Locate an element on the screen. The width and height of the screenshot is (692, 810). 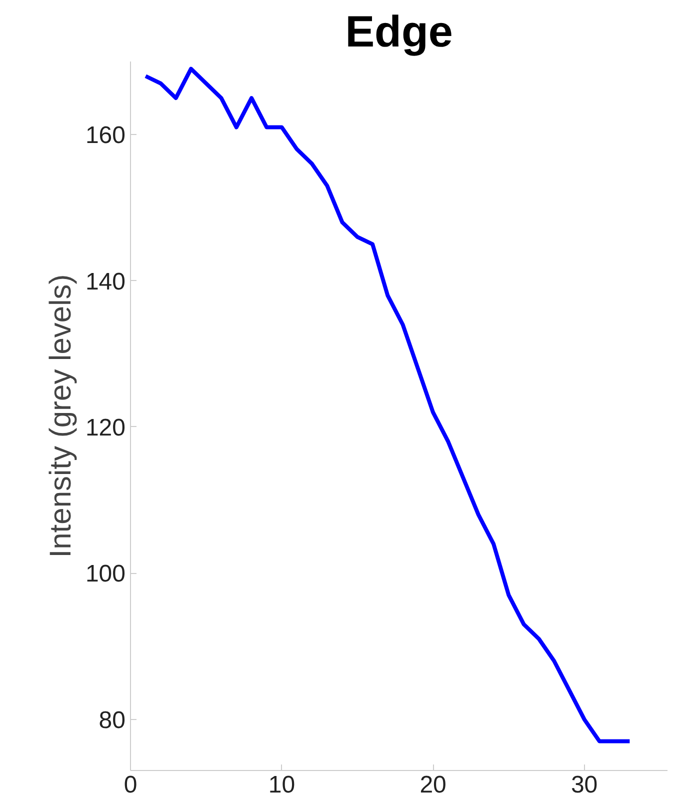
y-tick-label: 160 is located at coordinates (105, 136).